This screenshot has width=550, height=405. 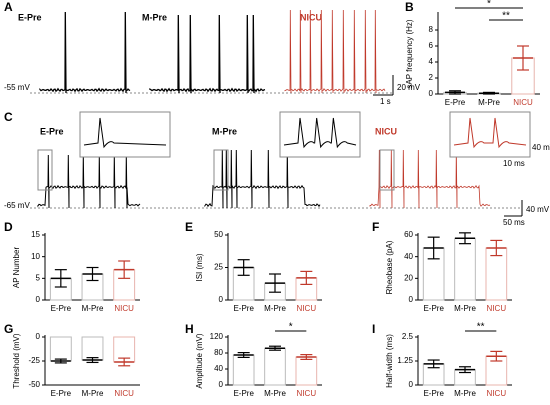 What do you see at coordinates (8, 227) in the screenshot?
I see `panel-letter: D` at bounding box center [8, 227].